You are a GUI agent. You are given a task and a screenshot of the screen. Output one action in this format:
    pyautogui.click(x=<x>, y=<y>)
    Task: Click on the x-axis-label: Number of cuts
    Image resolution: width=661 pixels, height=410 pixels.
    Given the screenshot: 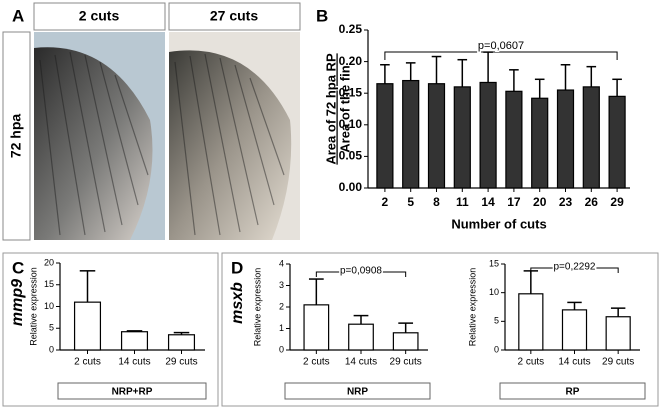 What is the action you would take?
    pyautogui.click(x=498, y=223)
    